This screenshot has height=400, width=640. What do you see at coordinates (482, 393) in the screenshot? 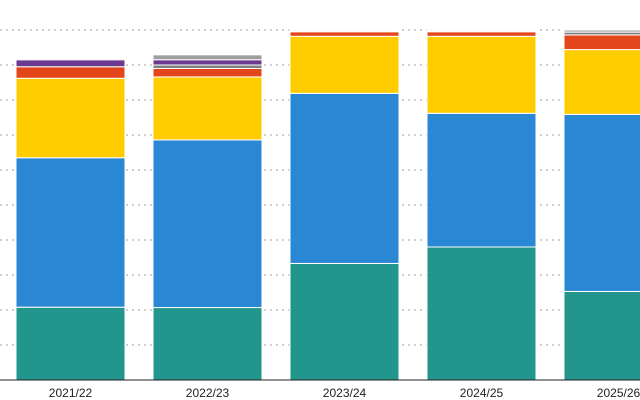
I see `x-tick-label: 2024/25` at bounding box center [482, 393].